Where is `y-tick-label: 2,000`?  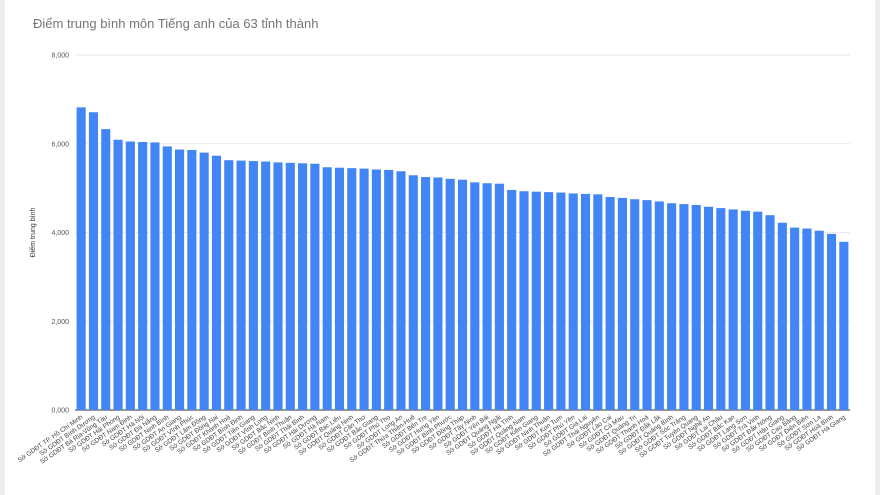
y-tick-label: 2,000 is located at coordinates (60, 322).